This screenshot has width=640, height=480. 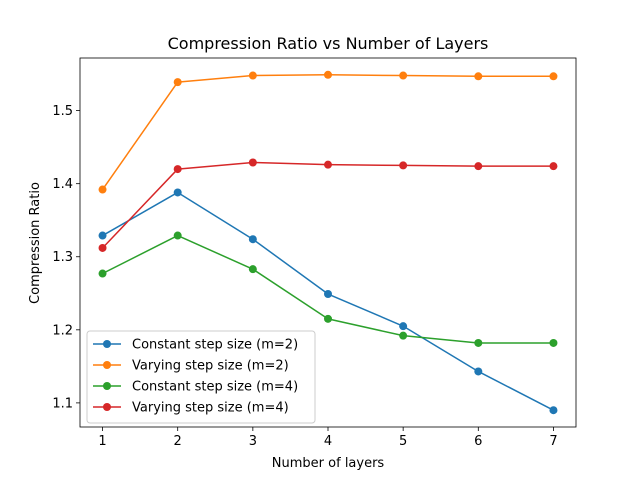 What do you see at coordinates (35, 243) in the screenshot?
I see `y-axis-label: Compression Ratio` at bounding box center [35, 243].